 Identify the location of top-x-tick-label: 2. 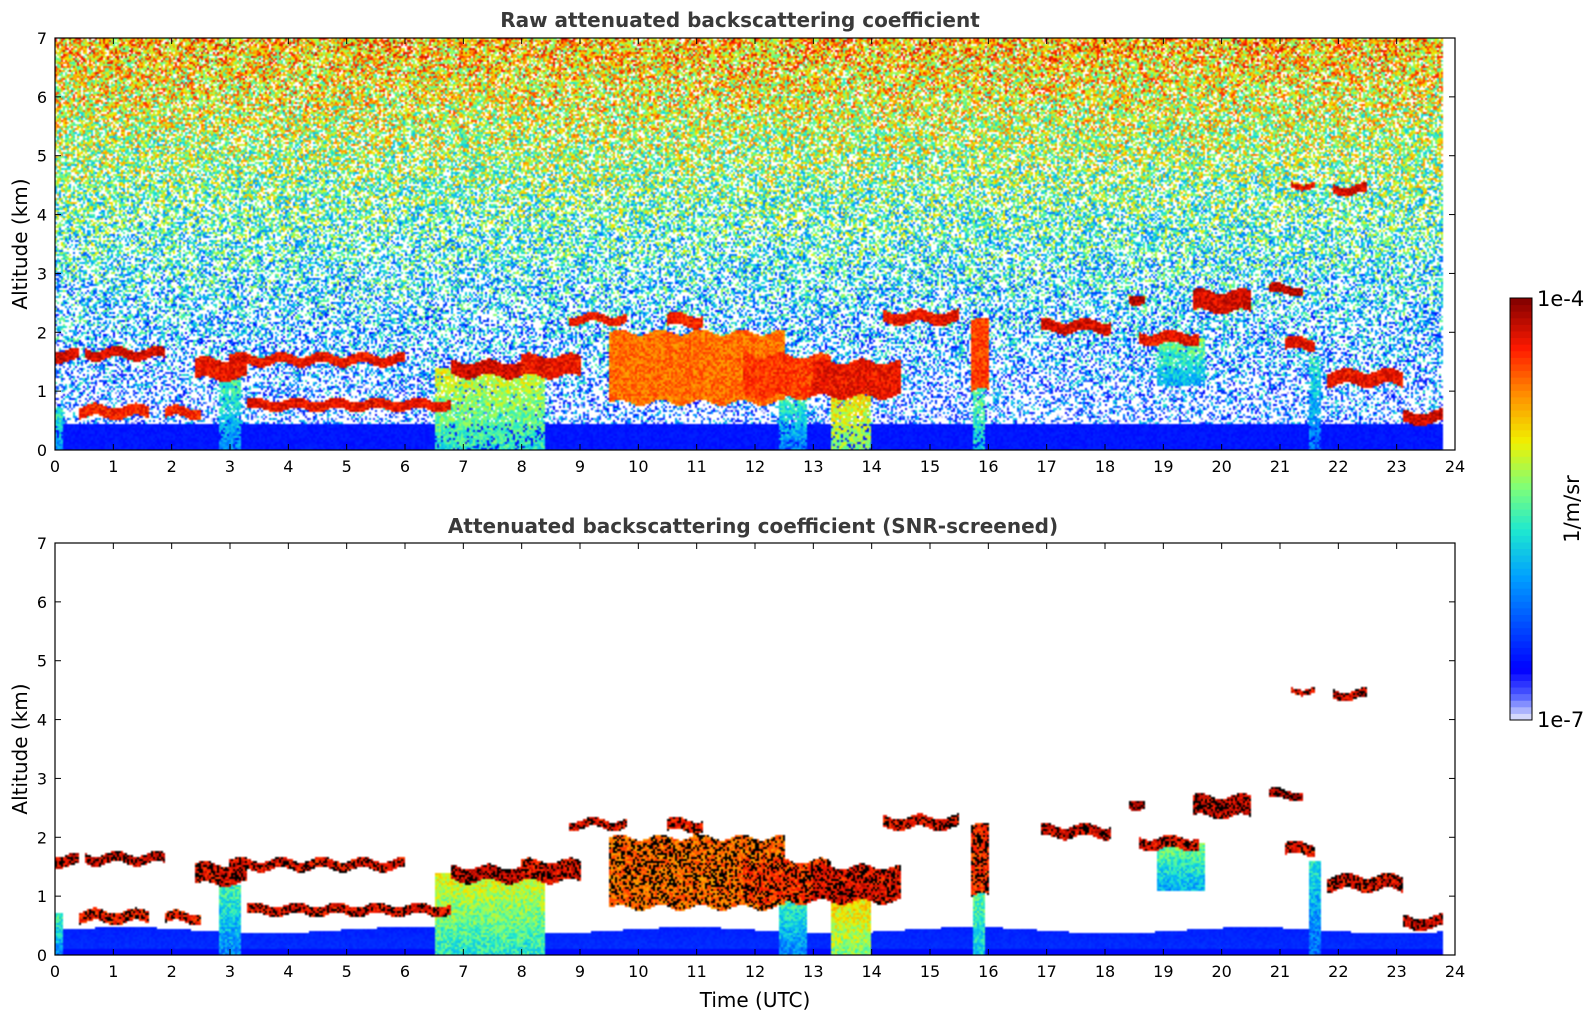
(172, 466).